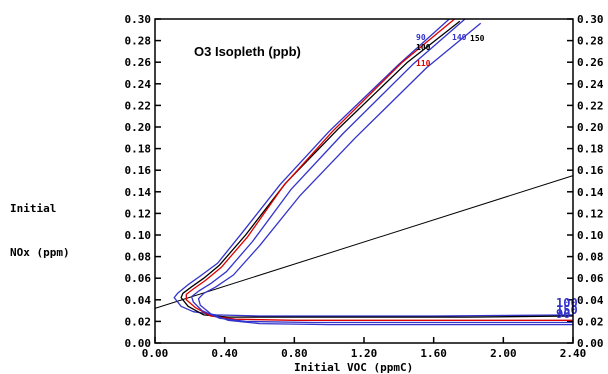  Describe the element at coordinates (573, 353) in the screenshot. I see `x-tick-label: 2.40` at that location.